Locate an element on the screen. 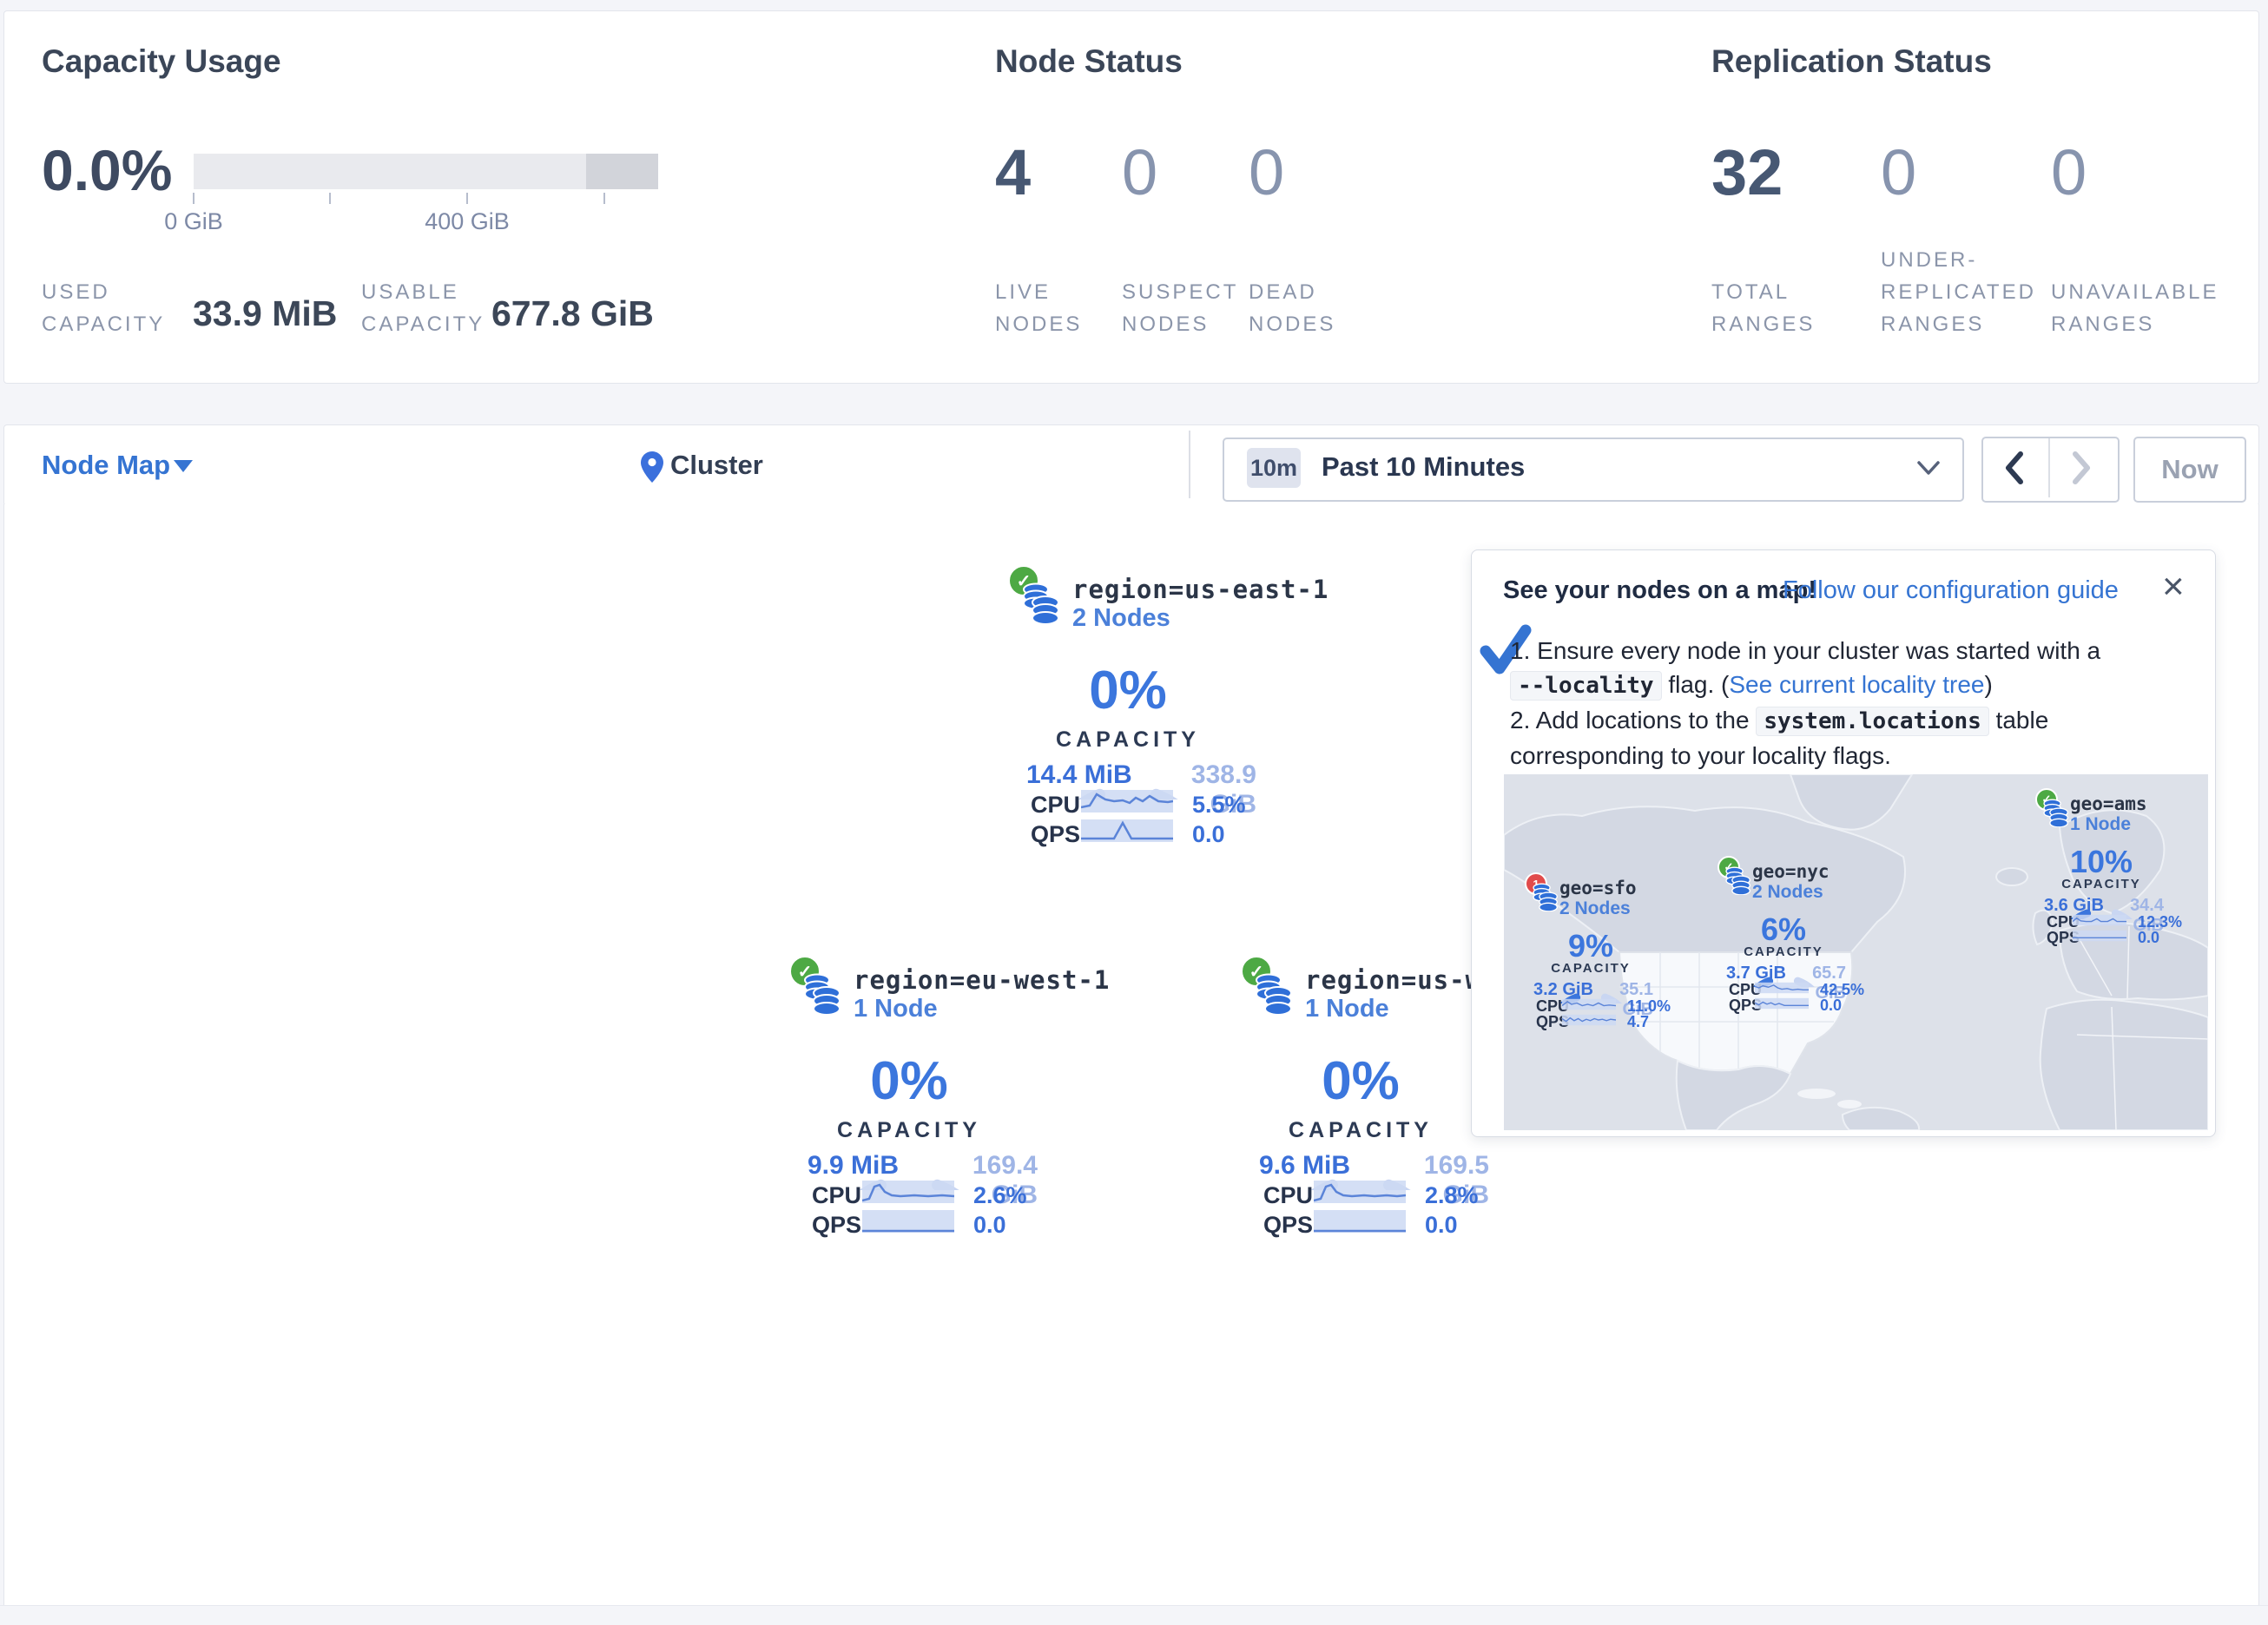 Image resolution: width=2268 pixels, height=1625 pixels. capacity-bar is located at coordinates (426, 171).